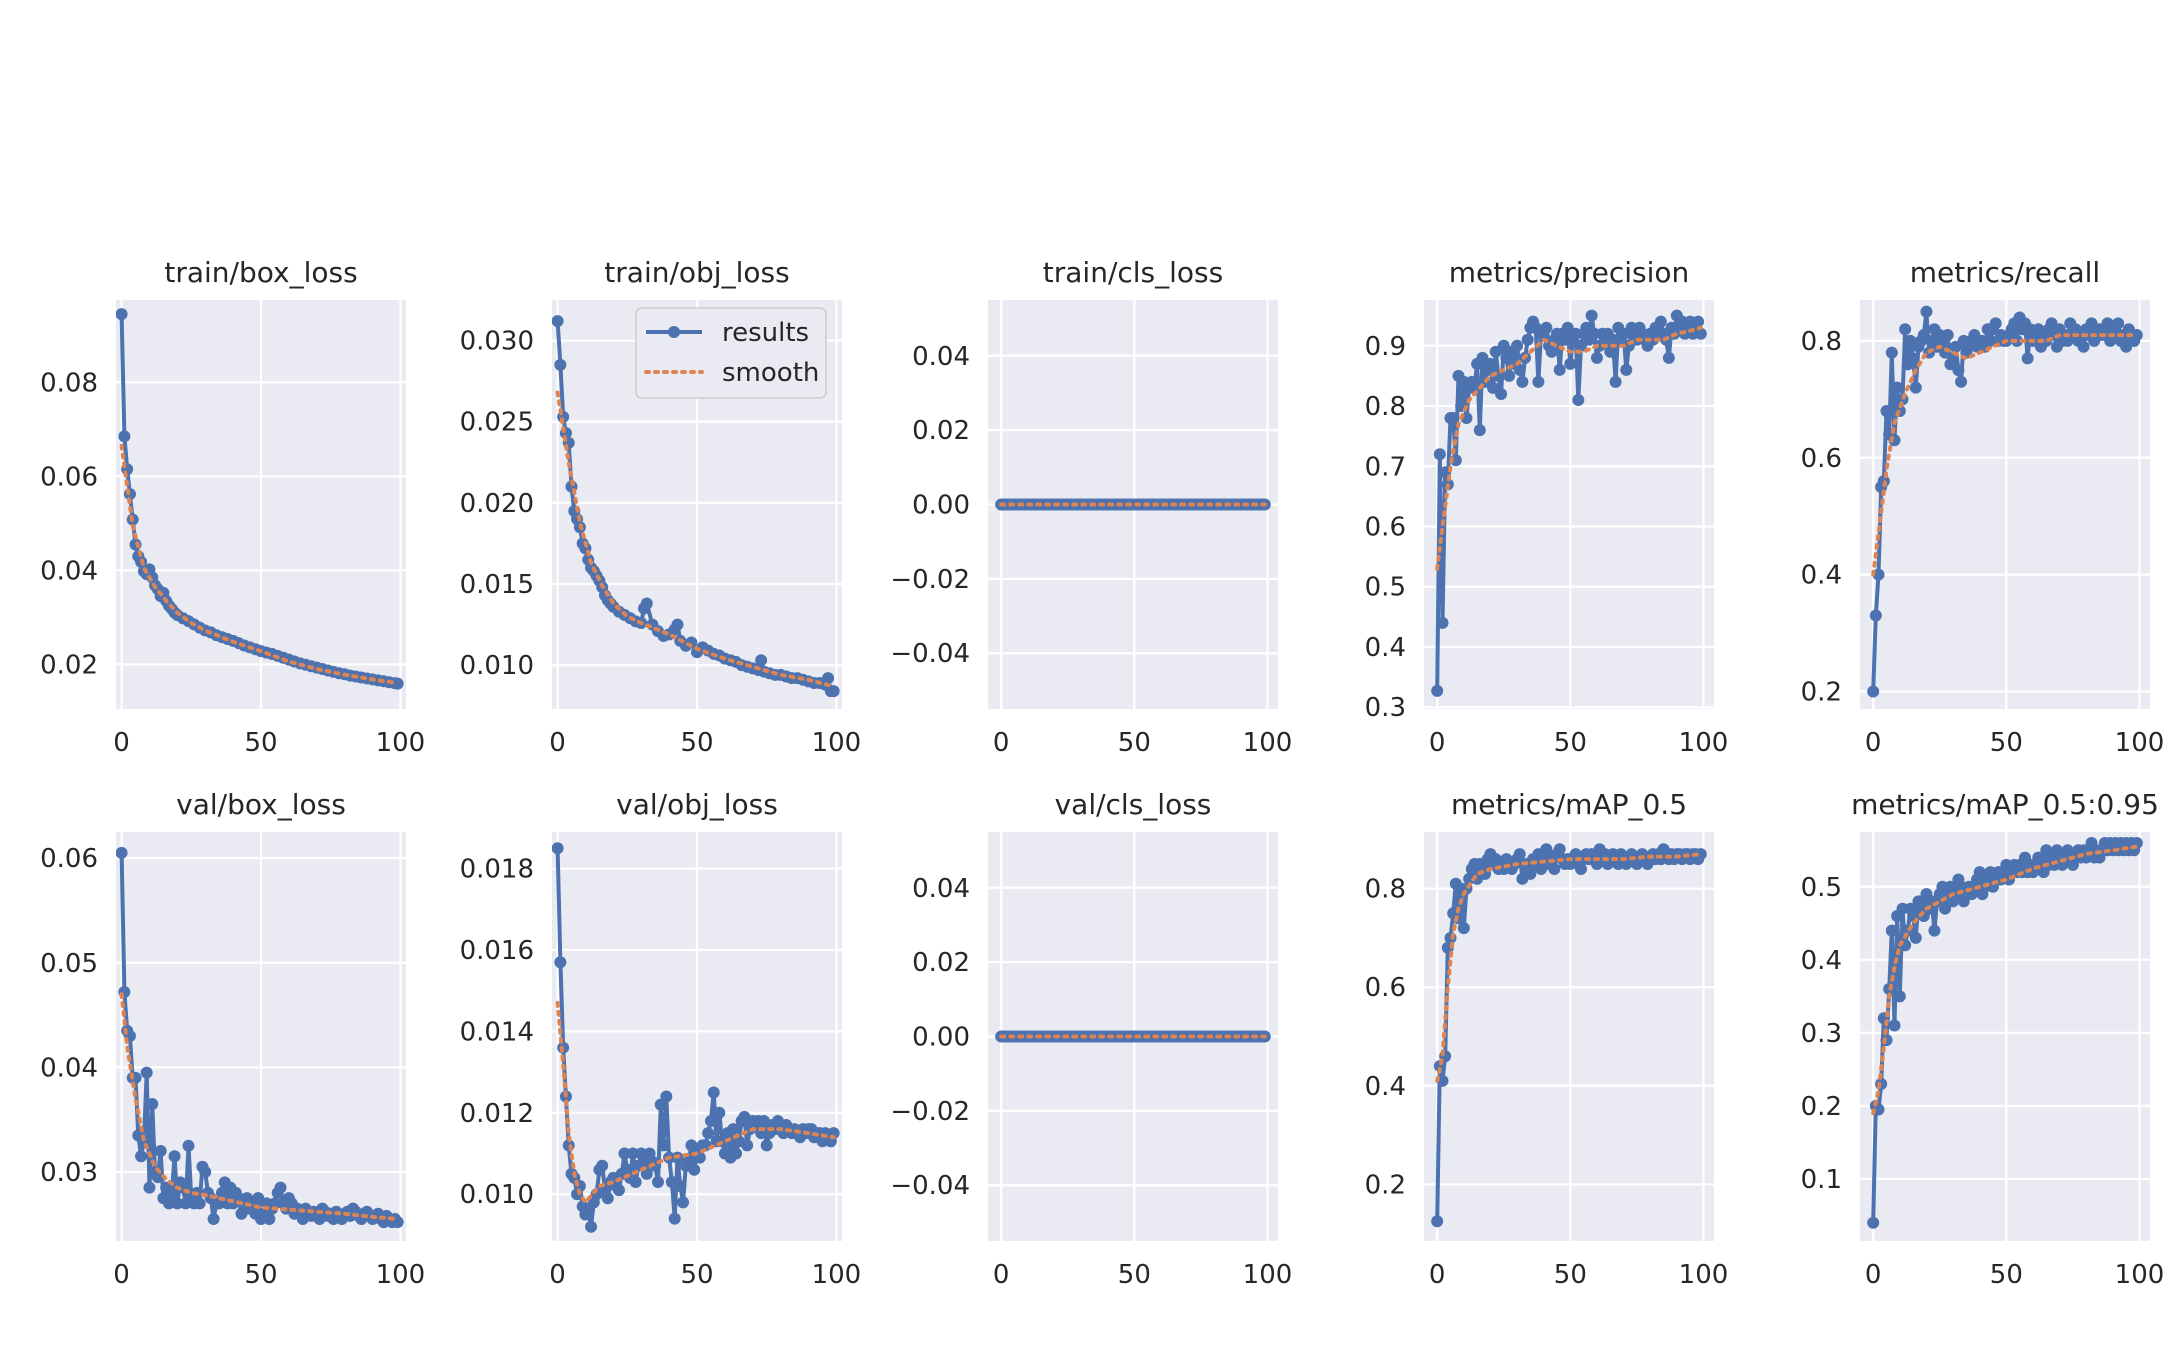 The width and height of the screenshot is (2184, 1354). Describe the element at coordinates (69, 964) in the screenshot. I see `y-tick-label: 0.05` at that location.